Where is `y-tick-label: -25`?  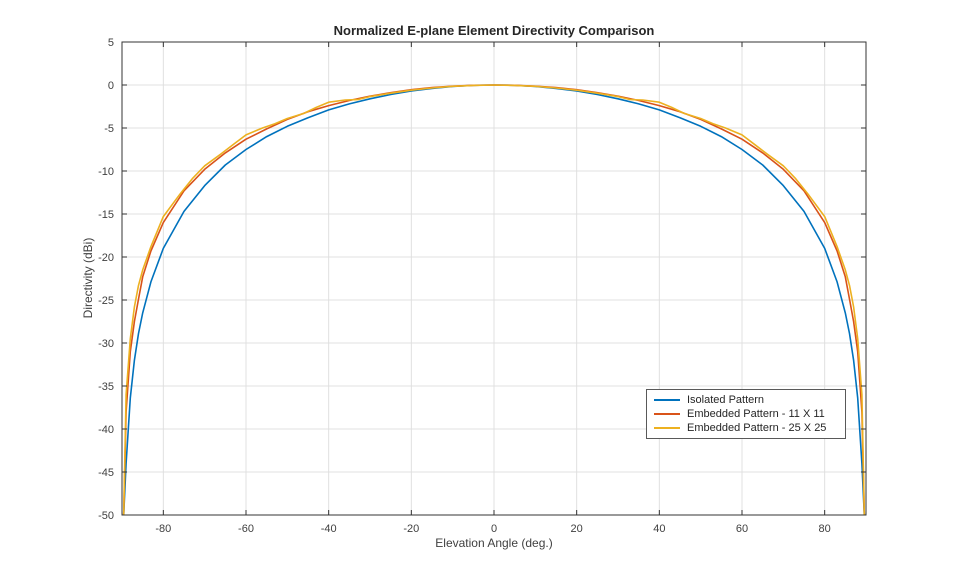 y-tick-label: -25 is located at coordinates (106, 301).